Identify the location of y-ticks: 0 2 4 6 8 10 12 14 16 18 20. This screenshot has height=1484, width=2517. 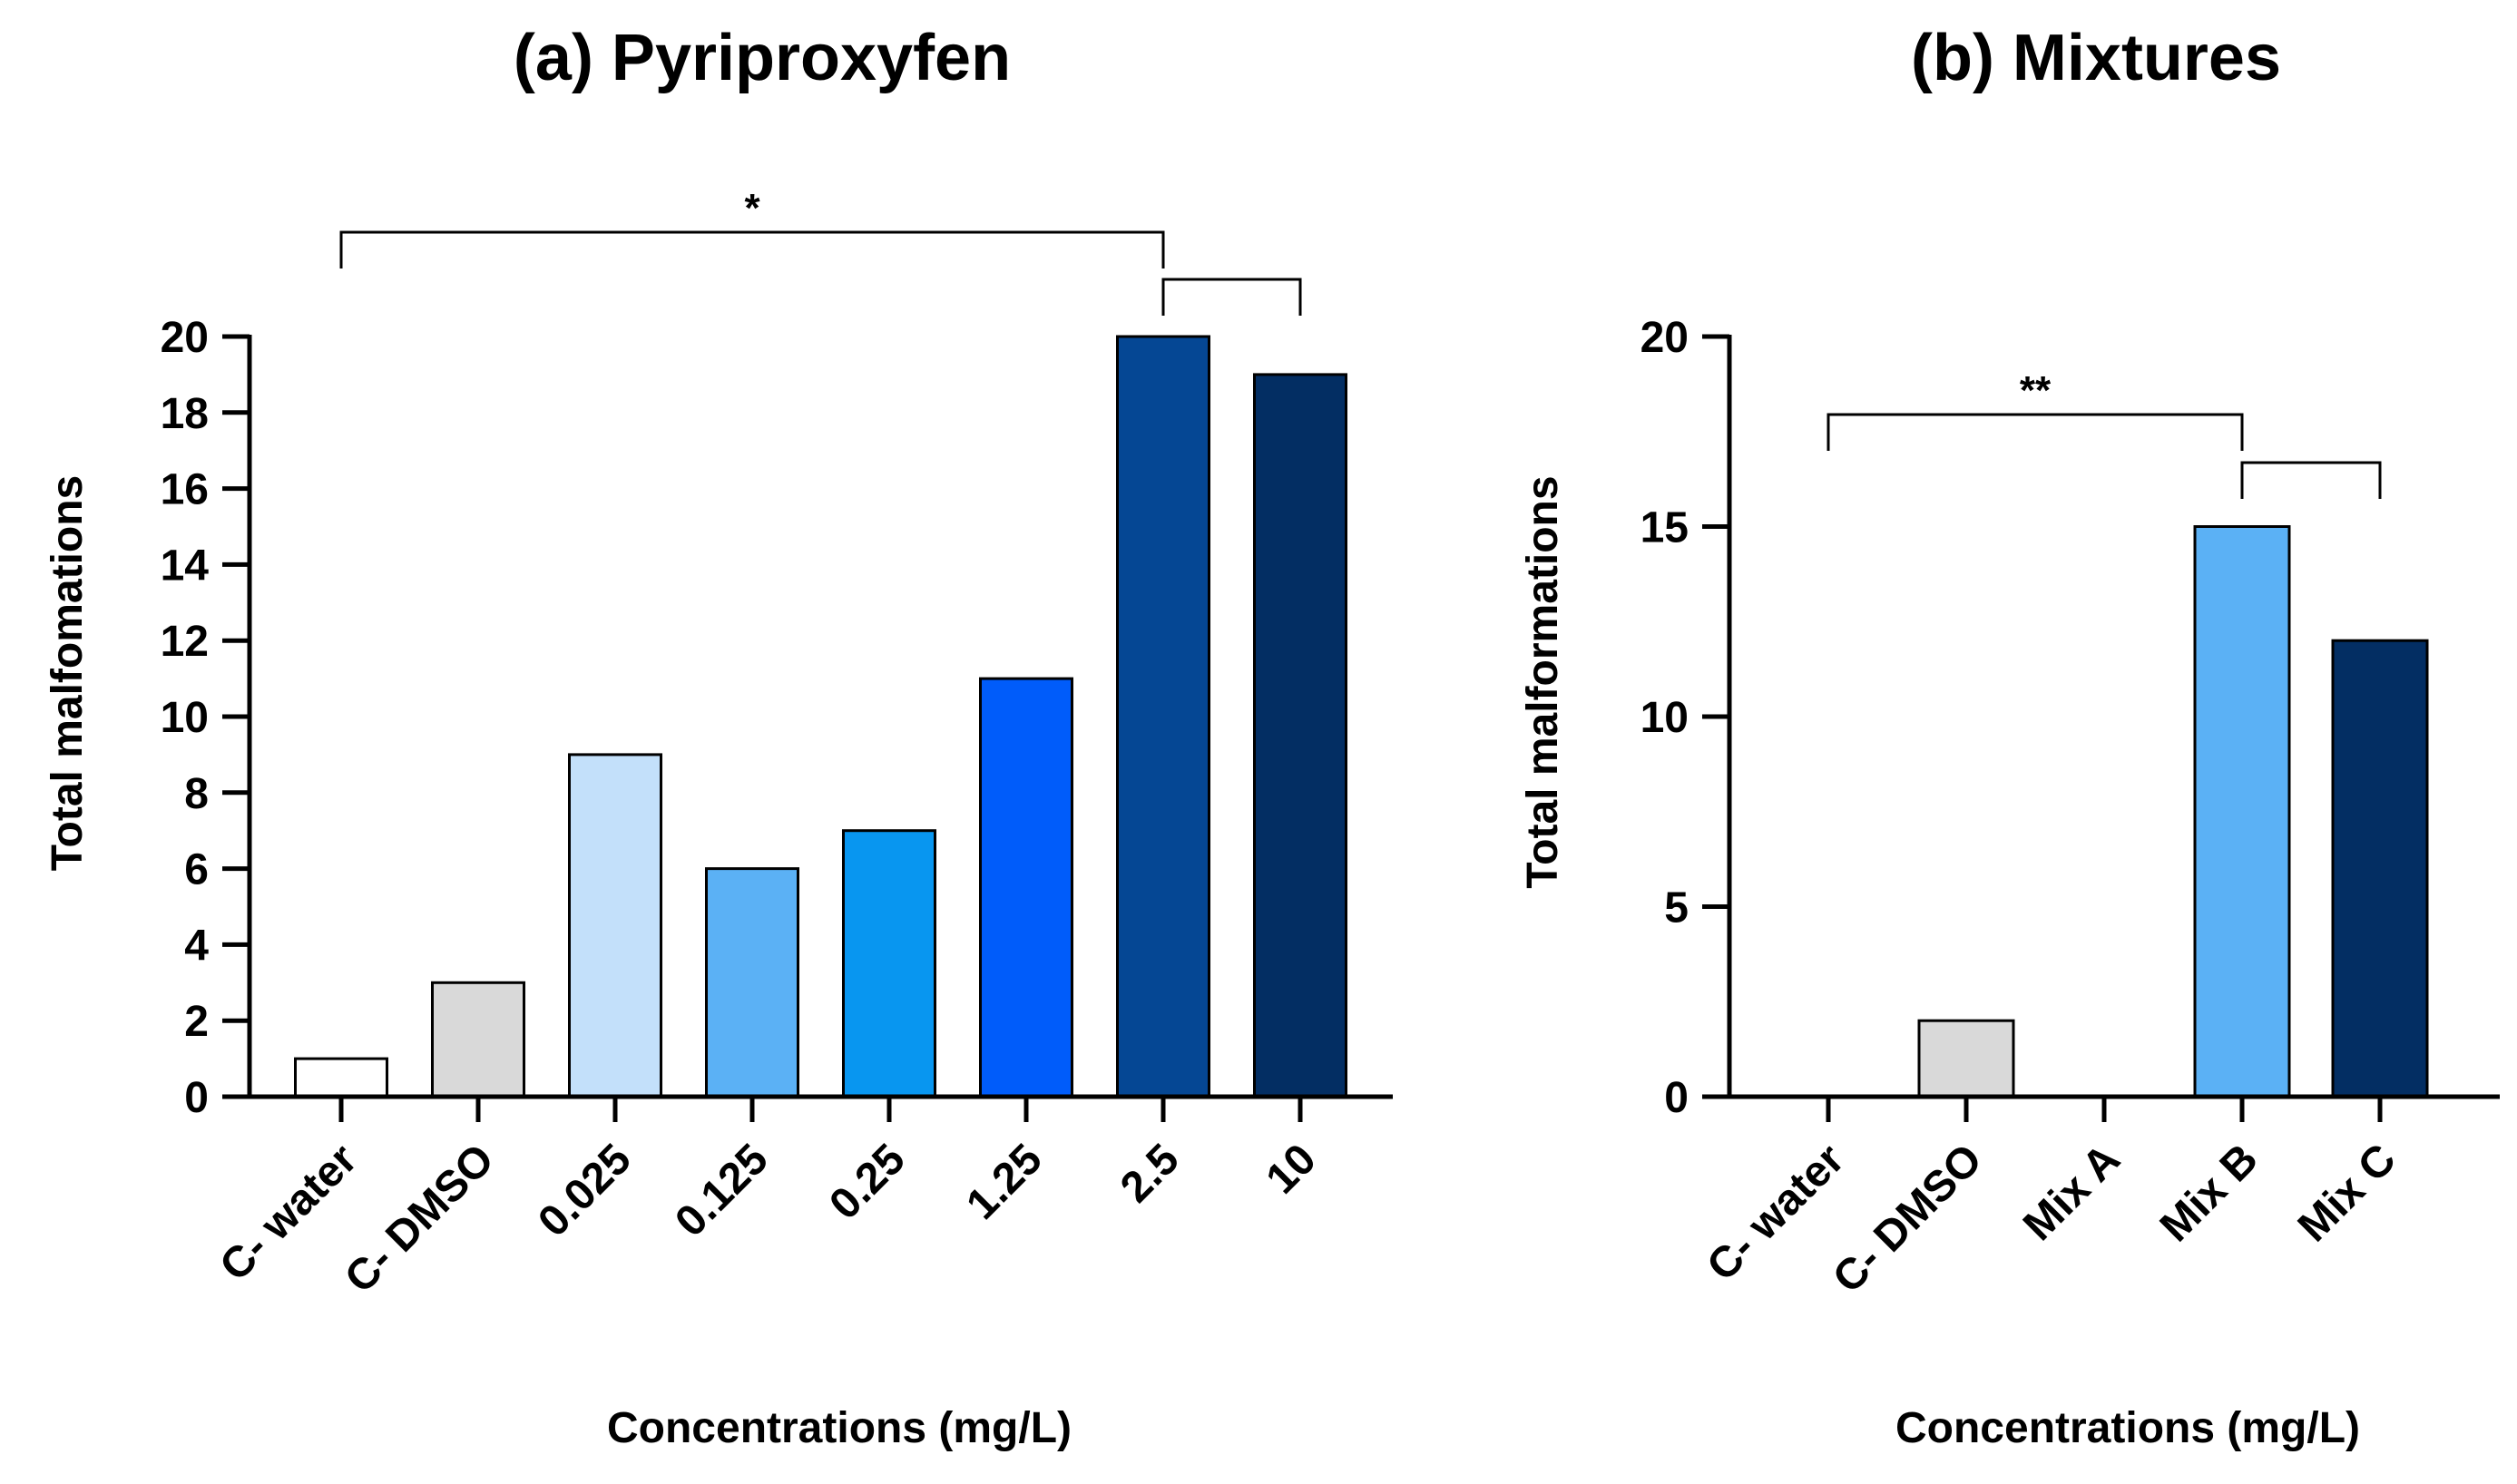
(206, 718).